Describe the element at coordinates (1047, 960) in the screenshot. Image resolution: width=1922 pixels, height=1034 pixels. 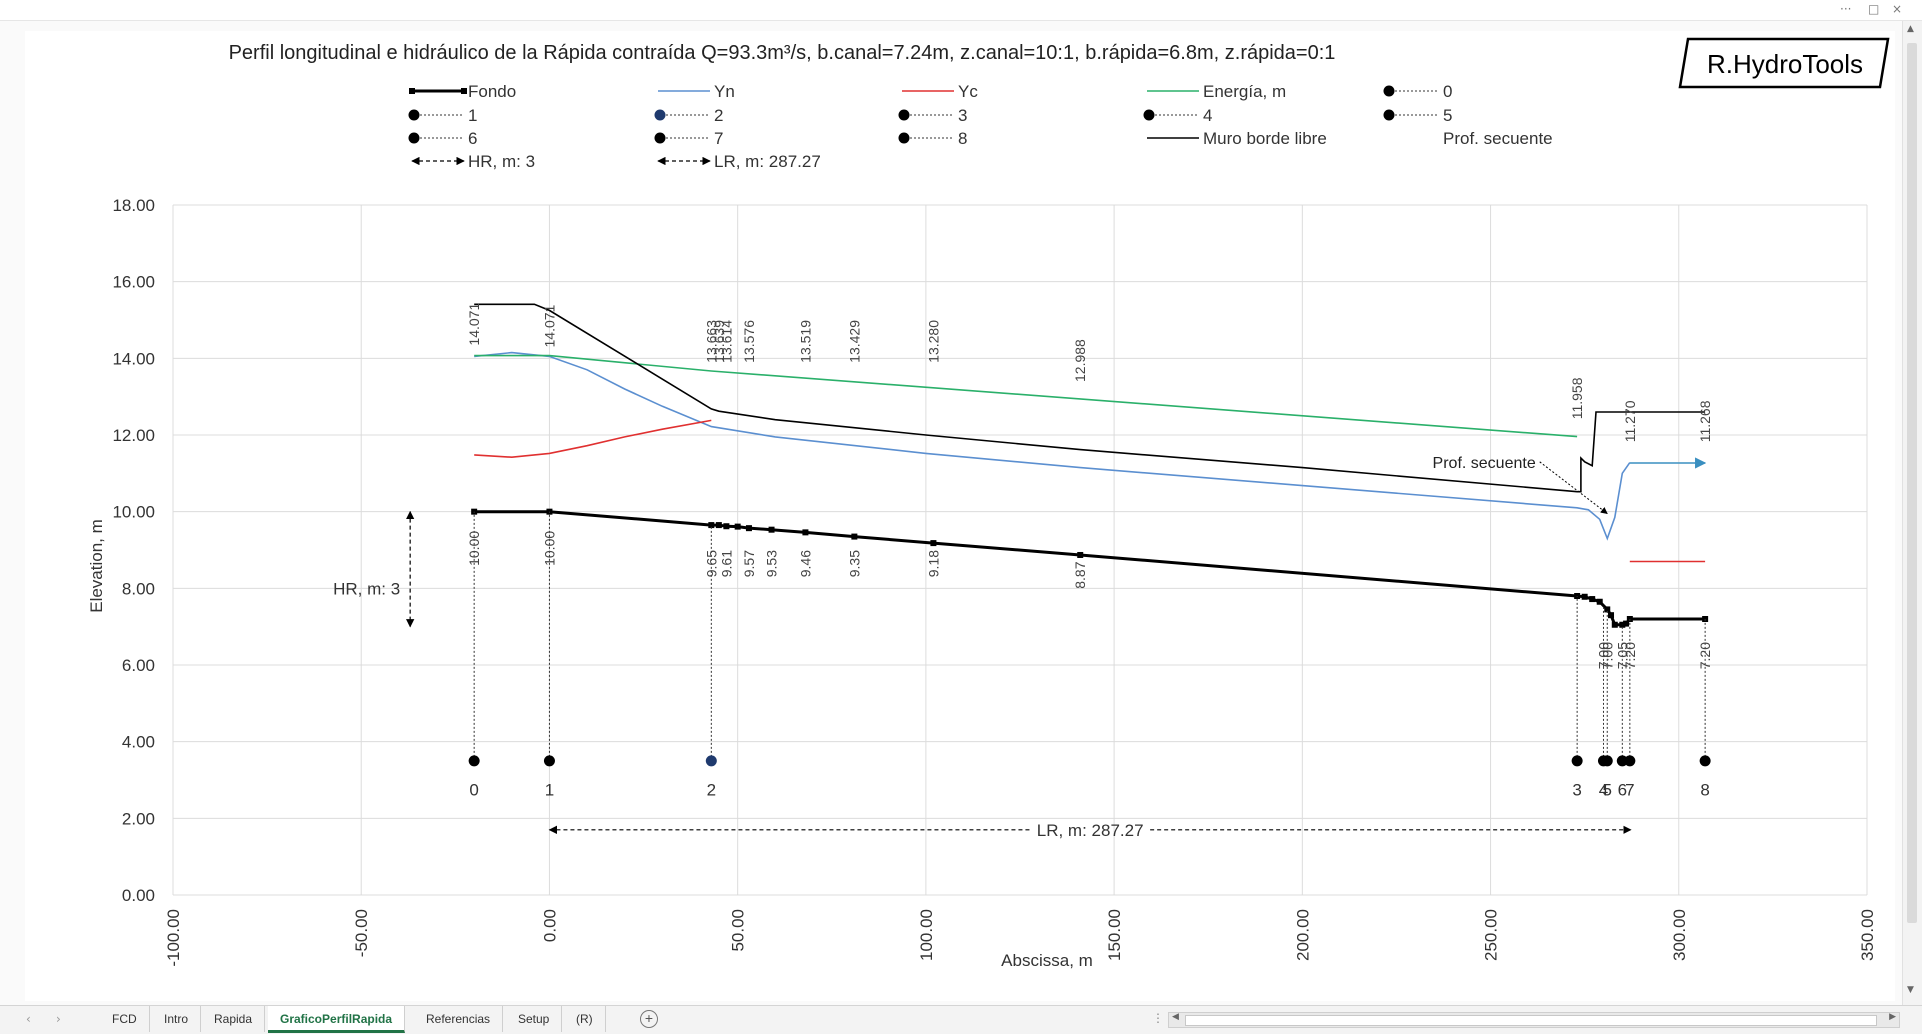
I see `x-axis-label: Abscissa, m` at that location.